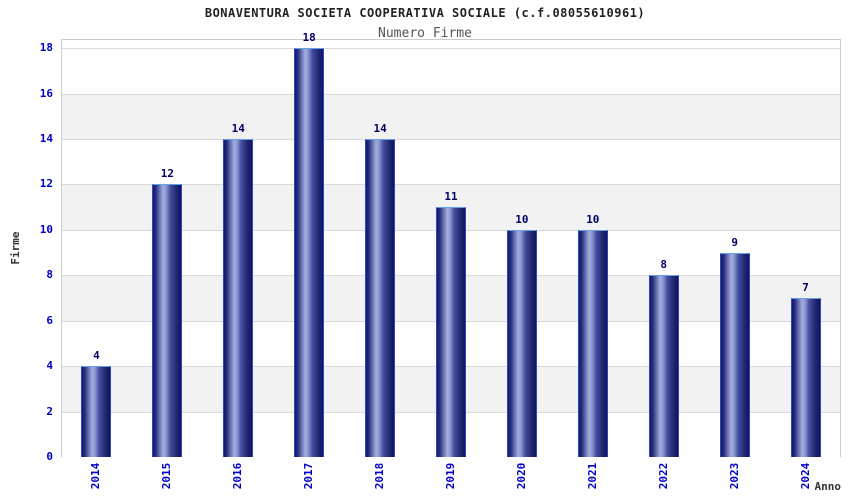 This screenshot has height=500, width=850. I want to click on bar-value-label: 11, so click(451, 197).